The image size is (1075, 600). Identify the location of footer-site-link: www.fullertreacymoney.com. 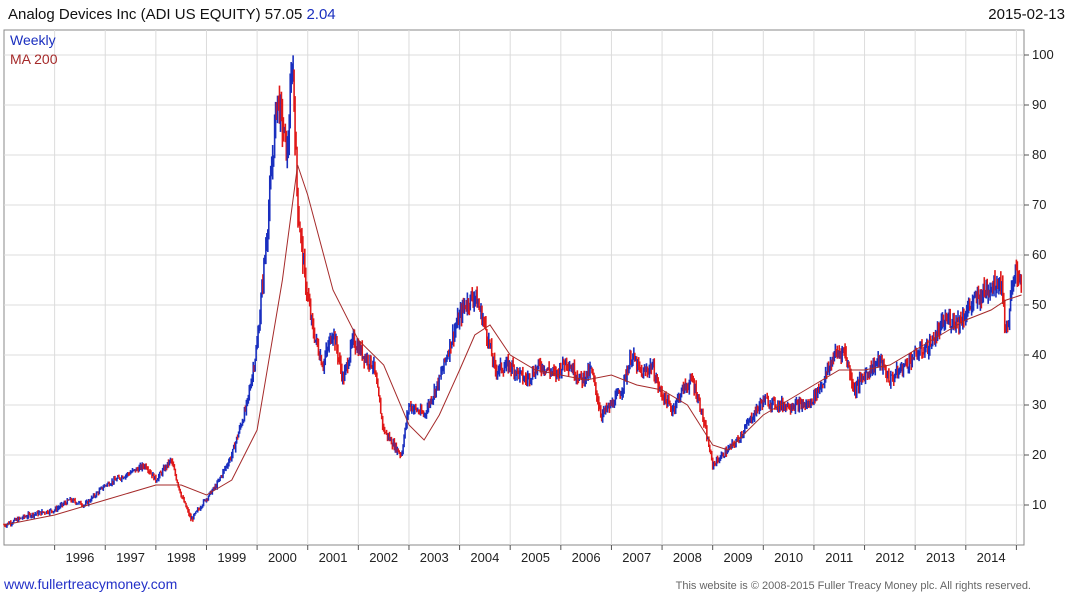
(91, 584).